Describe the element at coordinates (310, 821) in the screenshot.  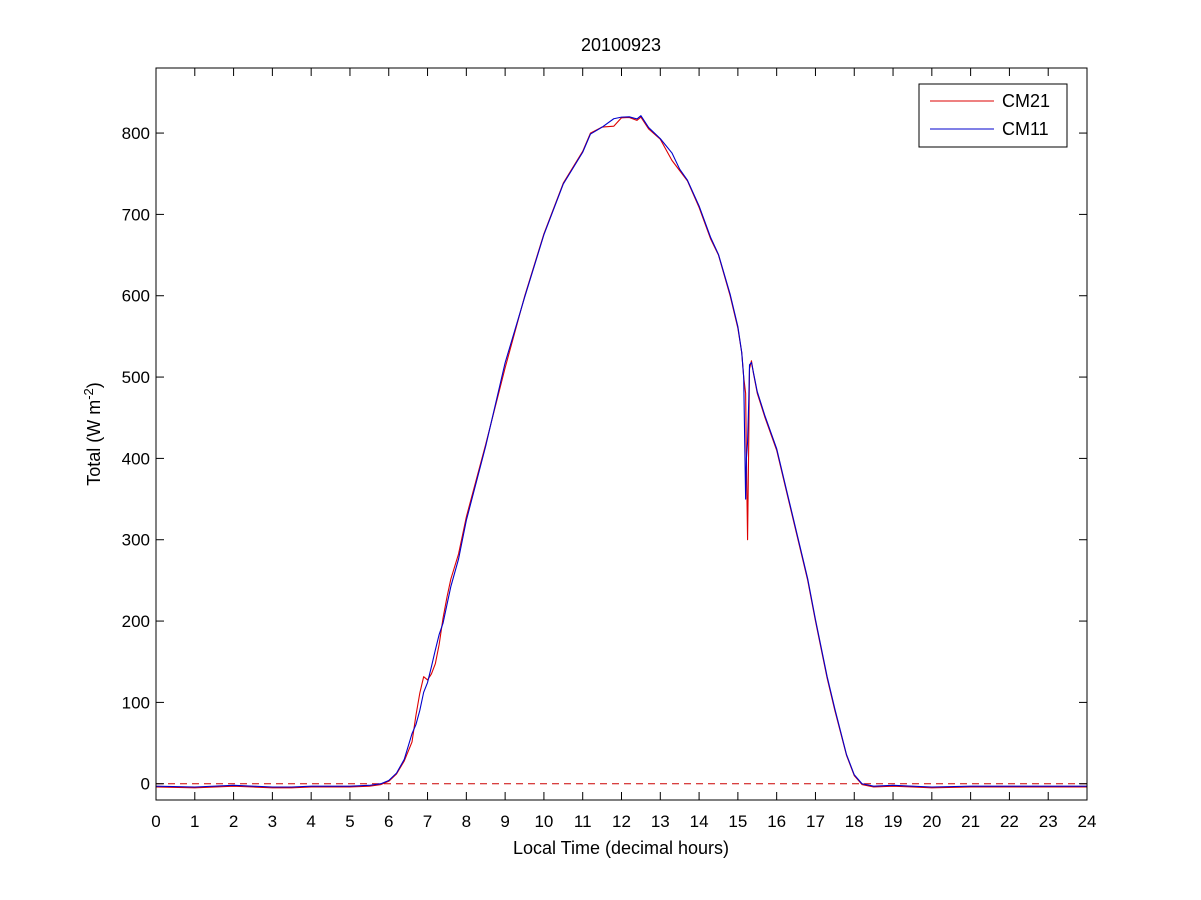
I see `x-tick-label-4: 4` at that location.